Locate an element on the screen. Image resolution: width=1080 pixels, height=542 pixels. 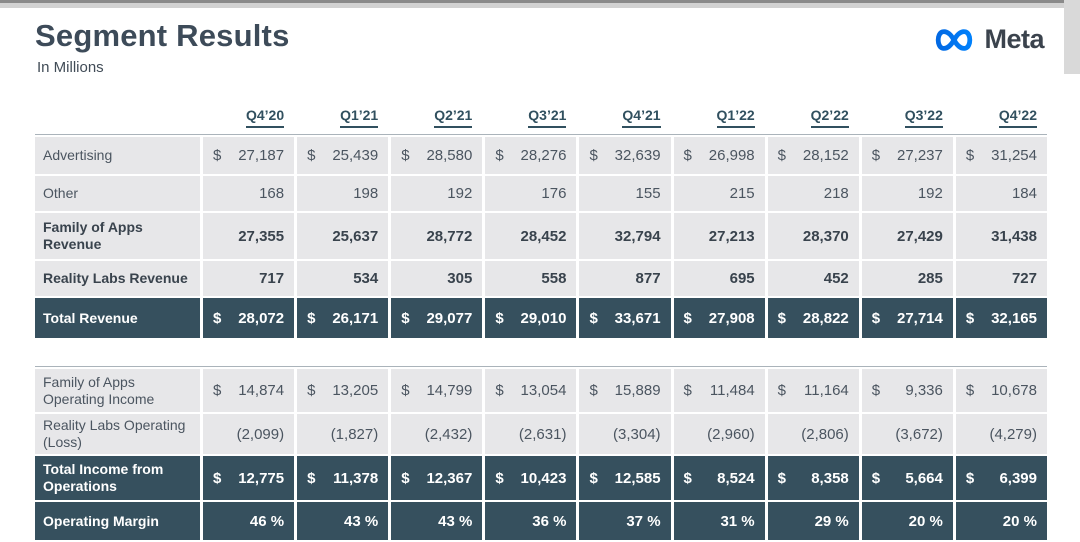
data-cell: $28,152 is located at coordinates (813, 155).